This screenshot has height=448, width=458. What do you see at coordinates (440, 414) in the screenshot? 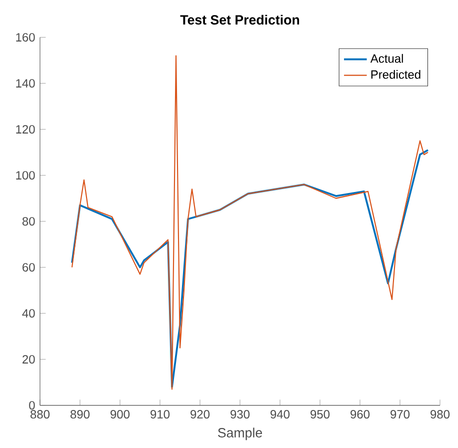
I see `x-tick-label: 980` at bounding box center [440, 414].